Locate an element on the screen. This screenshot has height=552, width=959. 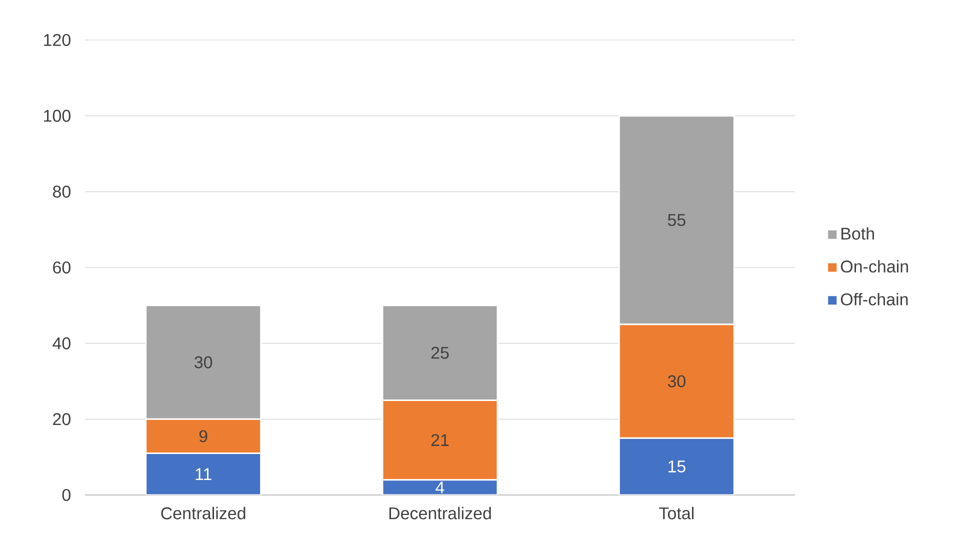
y-tick-label: 100 is located at coordinates (57, 116).